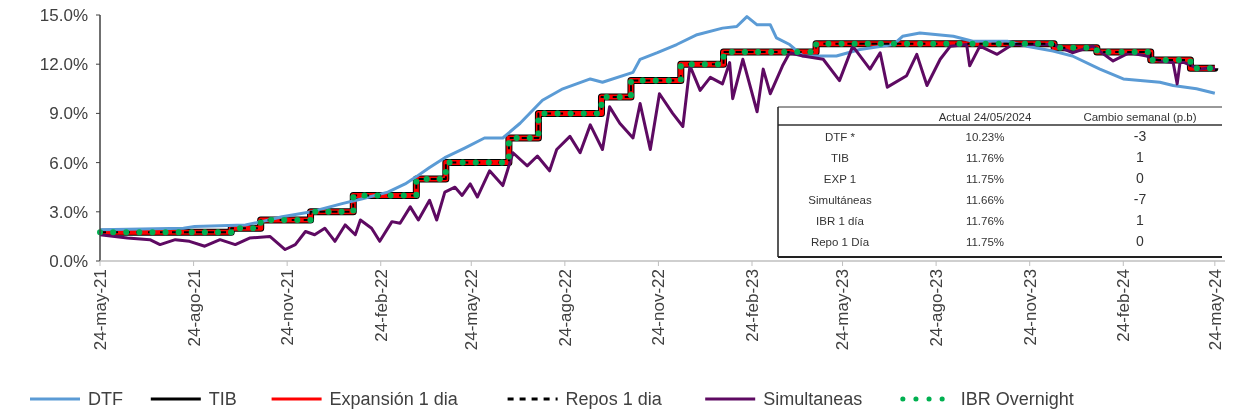 This screenshot has width=1238, height=412. Describe the element at coordinates (1030, 307) in the screenshot. I see `x-tick-label: 24-nov-23` at that location.